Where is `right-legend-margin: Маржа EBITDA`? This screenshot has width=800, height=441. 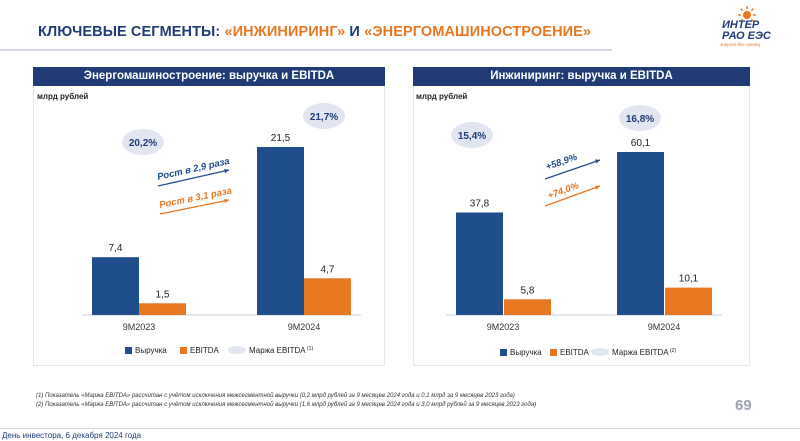 right-legend-margin: Маржа EBITDA is located at coordinates (640, 352).